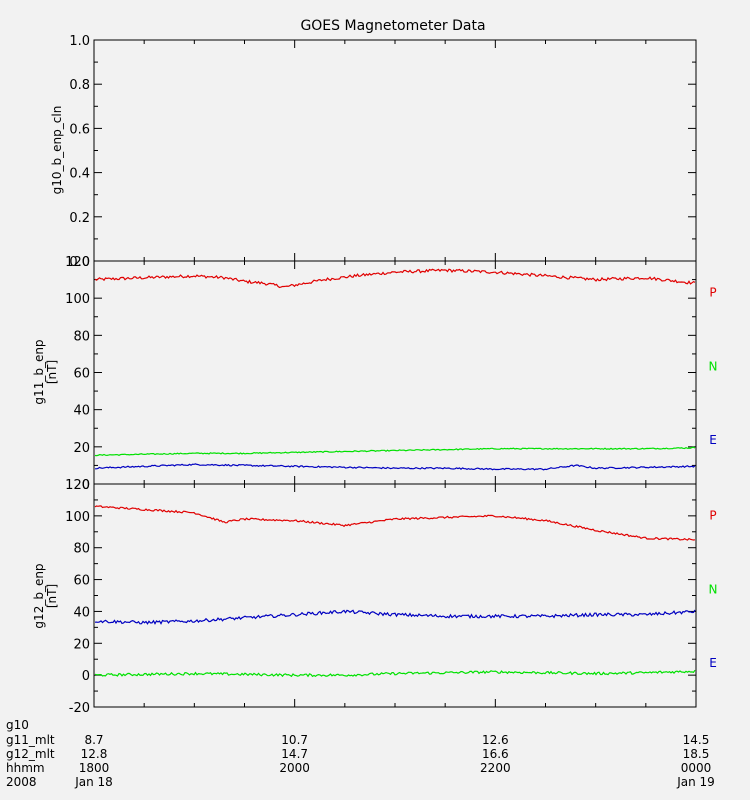  What do you see at coordinates (696, 740) in the screenshot?
I see `x-row-value: 14.5` at bounding box center [696, 740].